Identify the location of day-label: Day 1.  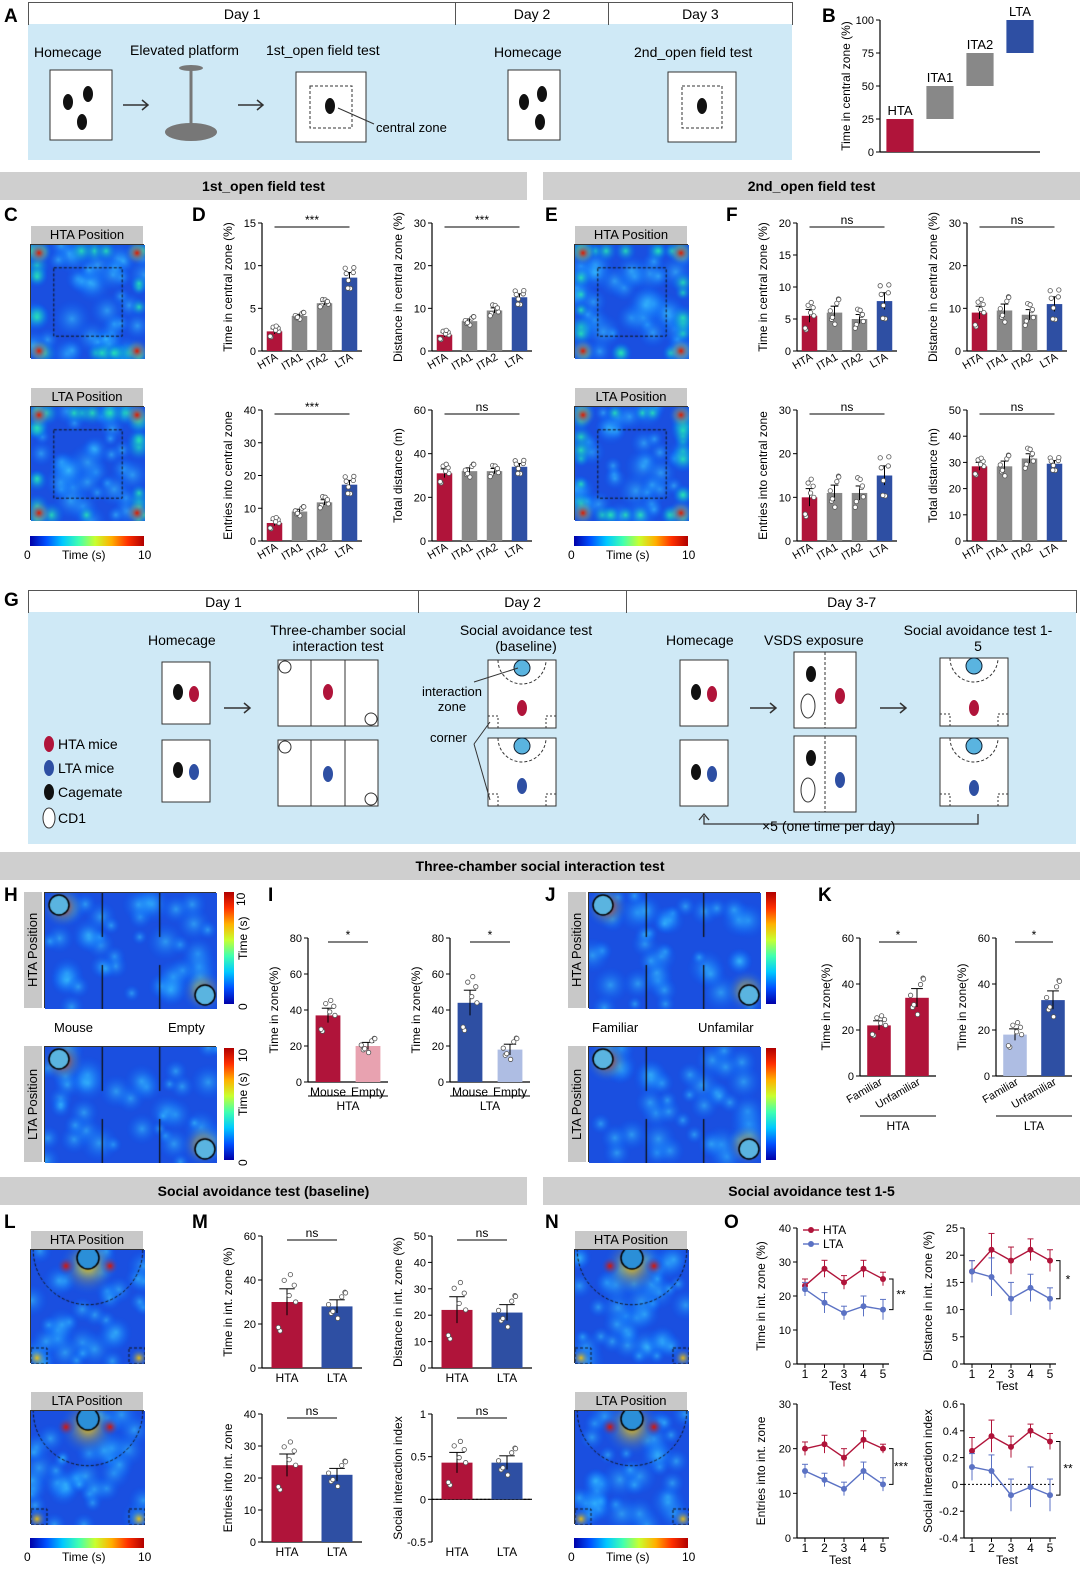
(223, 602).